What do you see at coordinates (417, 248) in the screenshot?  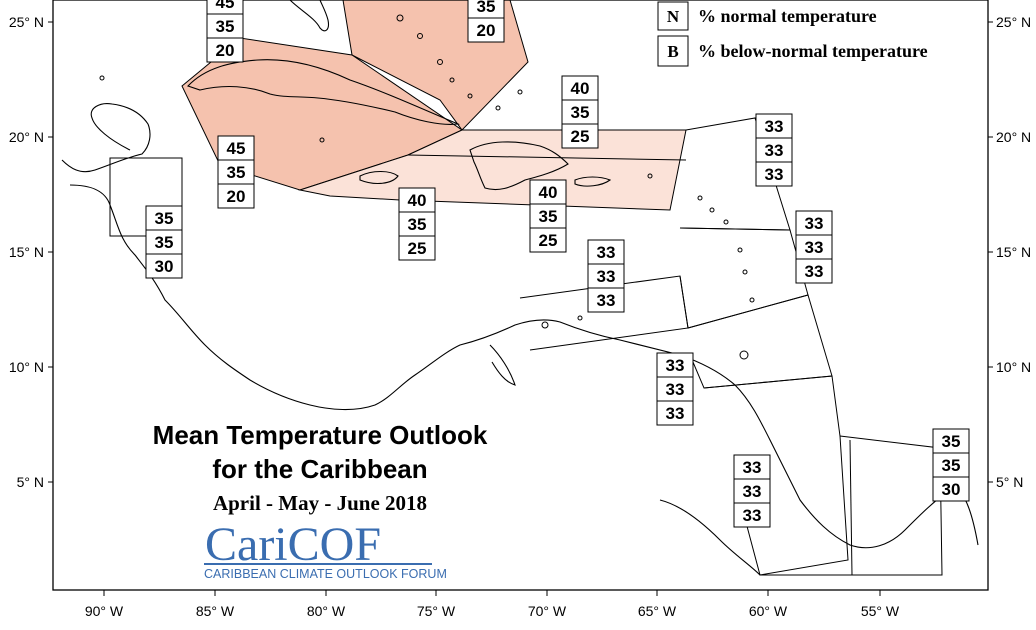 I see `prob-value-jamaica: 25` at bounding box center [417, 248].